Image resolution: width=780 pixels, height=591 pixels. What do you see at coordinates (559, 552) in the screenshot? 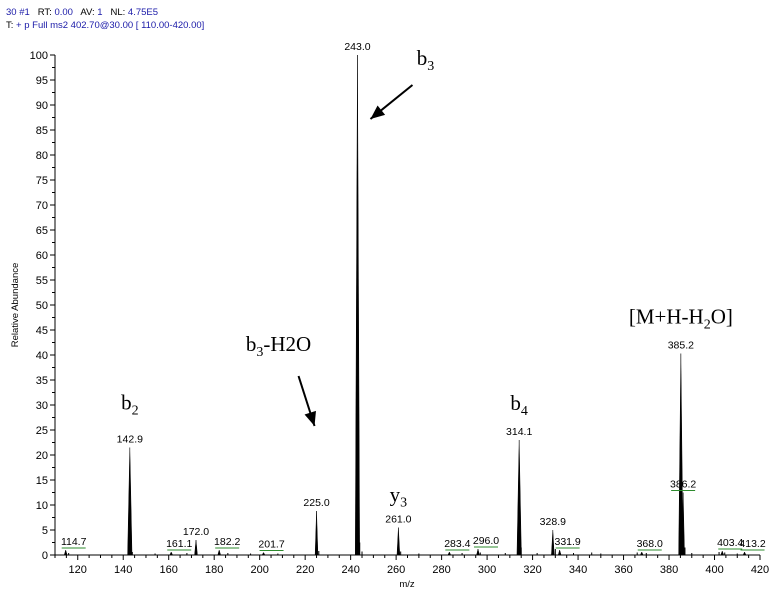
I see `peak-mz-331.9` at bounding box center [559, 552].